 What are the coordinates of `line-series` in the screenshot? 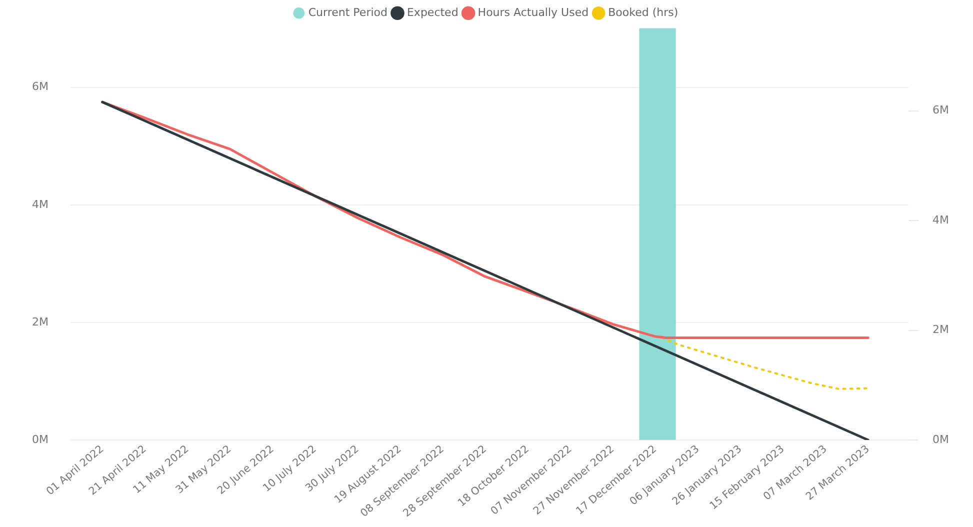 It's located at (765, 363).